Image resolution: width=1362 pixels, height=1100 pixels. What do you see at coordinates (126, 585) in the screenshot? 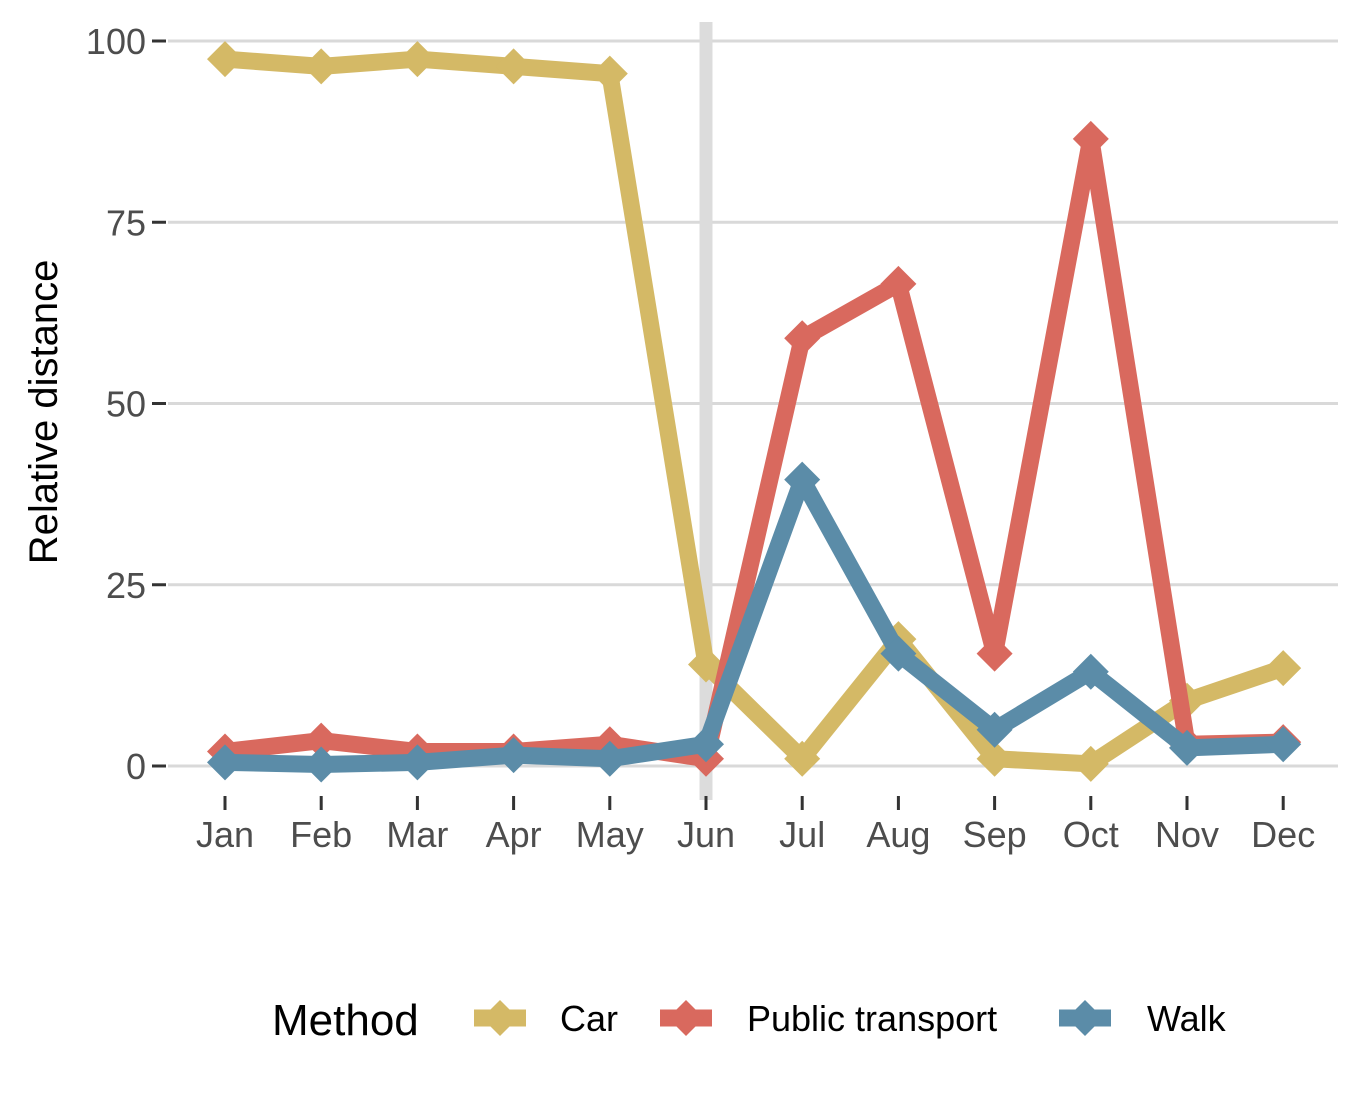
I see `y-tick-label-25: 25` at bounding box center [126, 585].